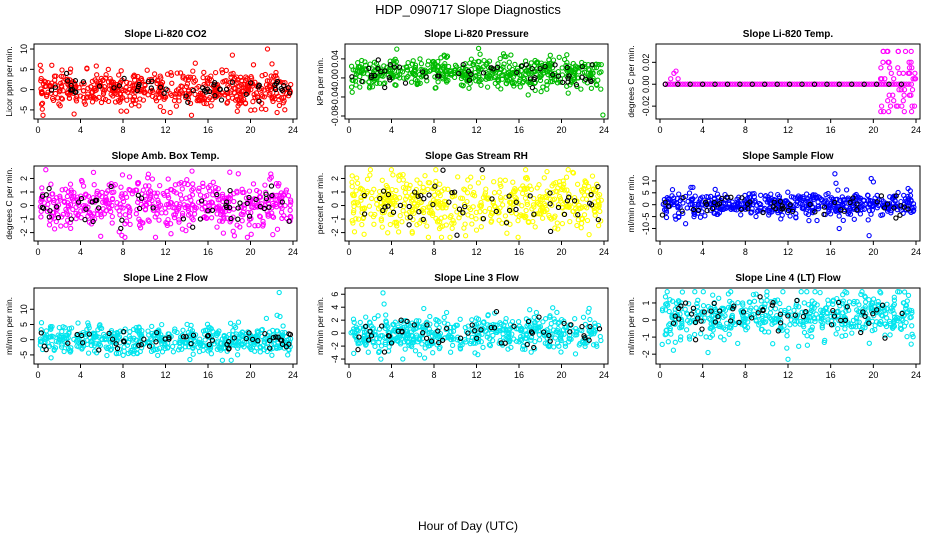 This screenshot has height=540, width=936. I want to click on y-tick-label: 1, so click(335, 191).